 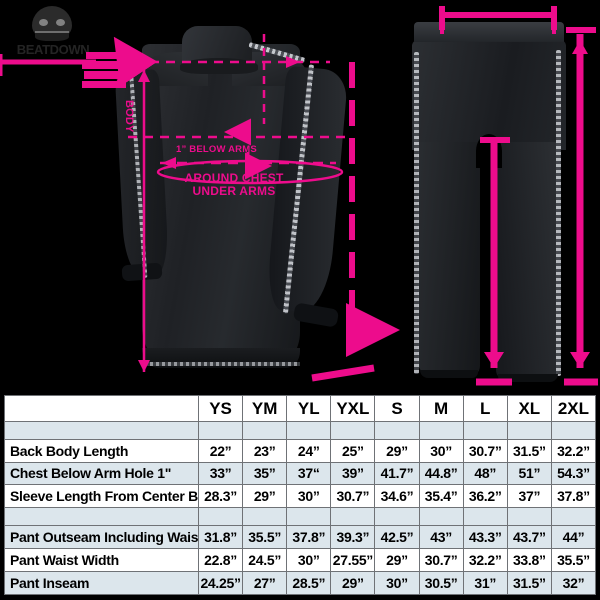 What do you see at coordinates (529, 536) in the screenshot?
I see `measurement-value: 43.7”` at bounding box center [529, 536].